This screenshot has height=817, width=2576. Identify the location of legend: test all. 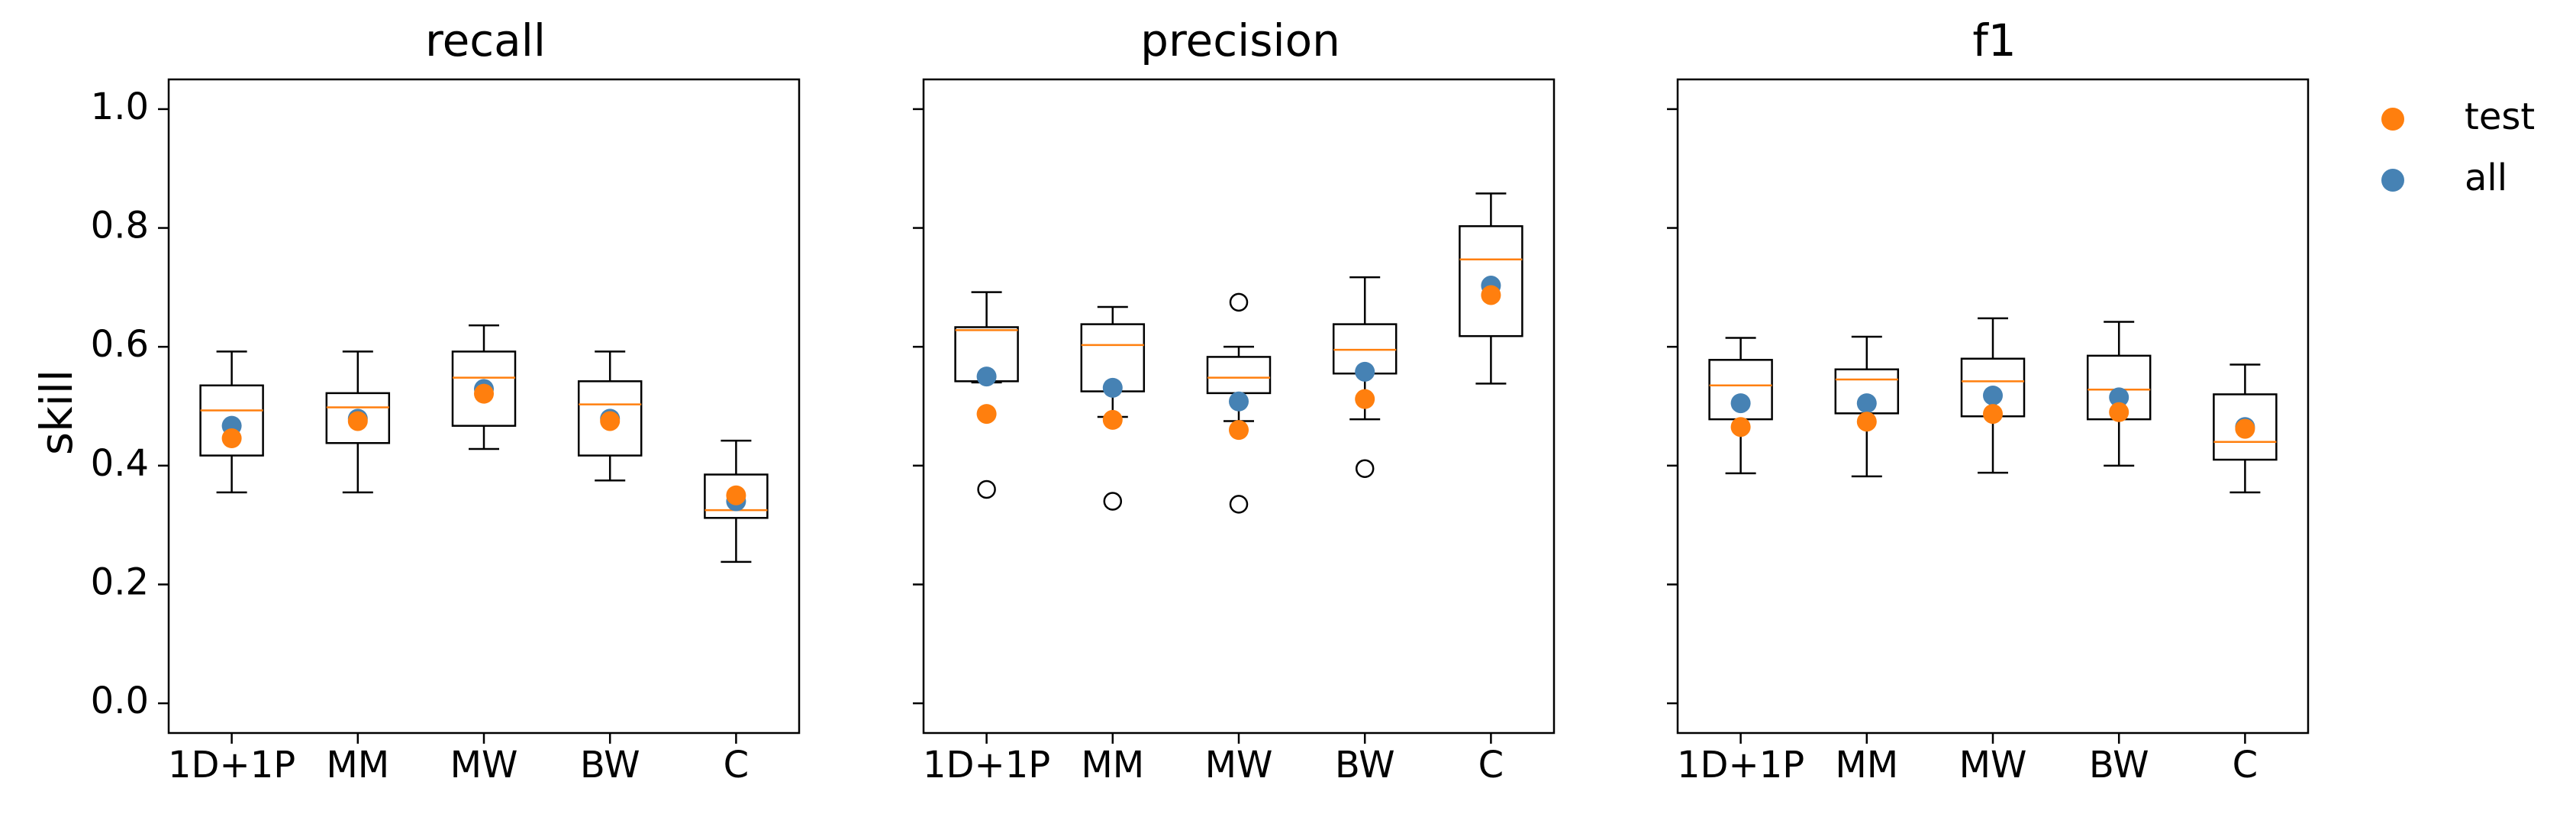
(2458, 147).